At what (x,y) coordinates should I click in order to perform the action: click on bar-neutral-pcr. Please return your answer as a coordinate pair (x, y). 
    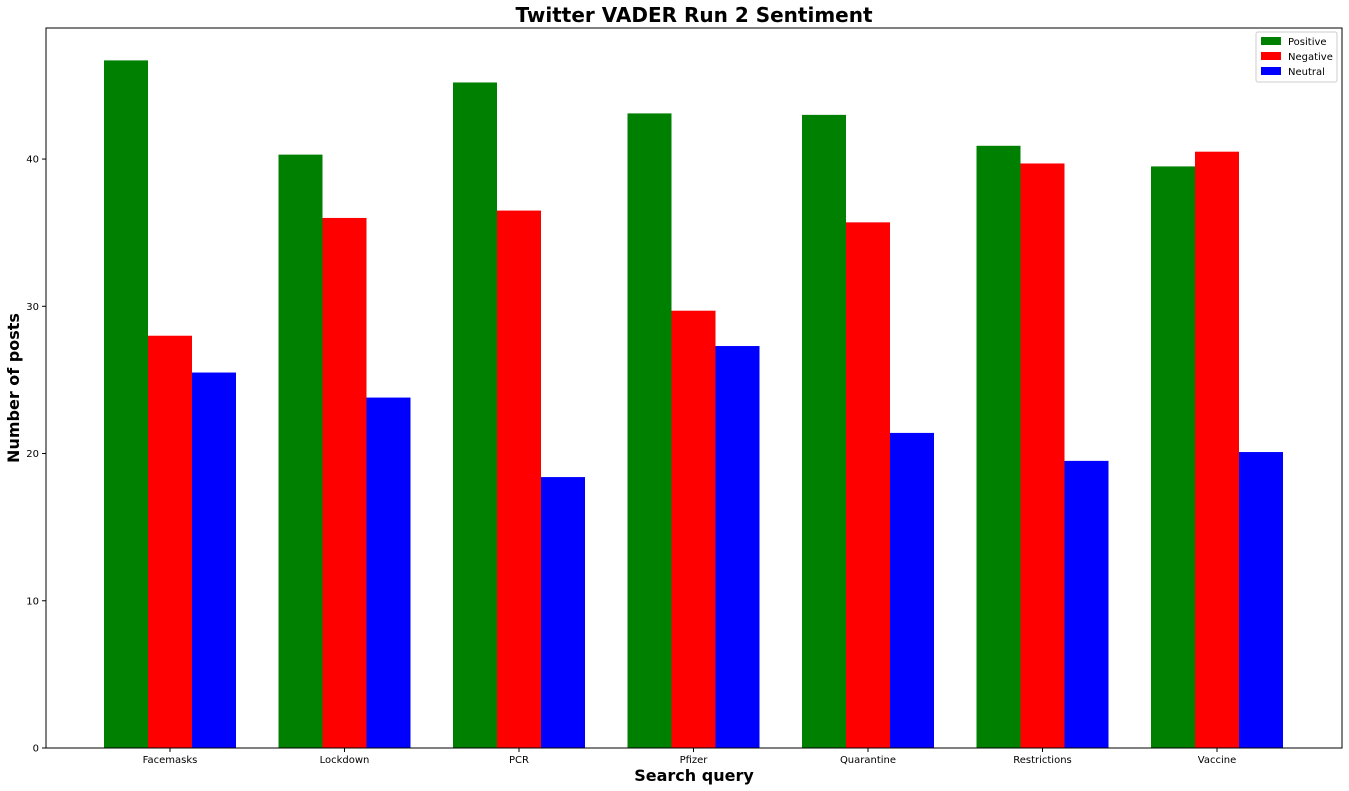
    Looking at the image, I should click on (563, 612).